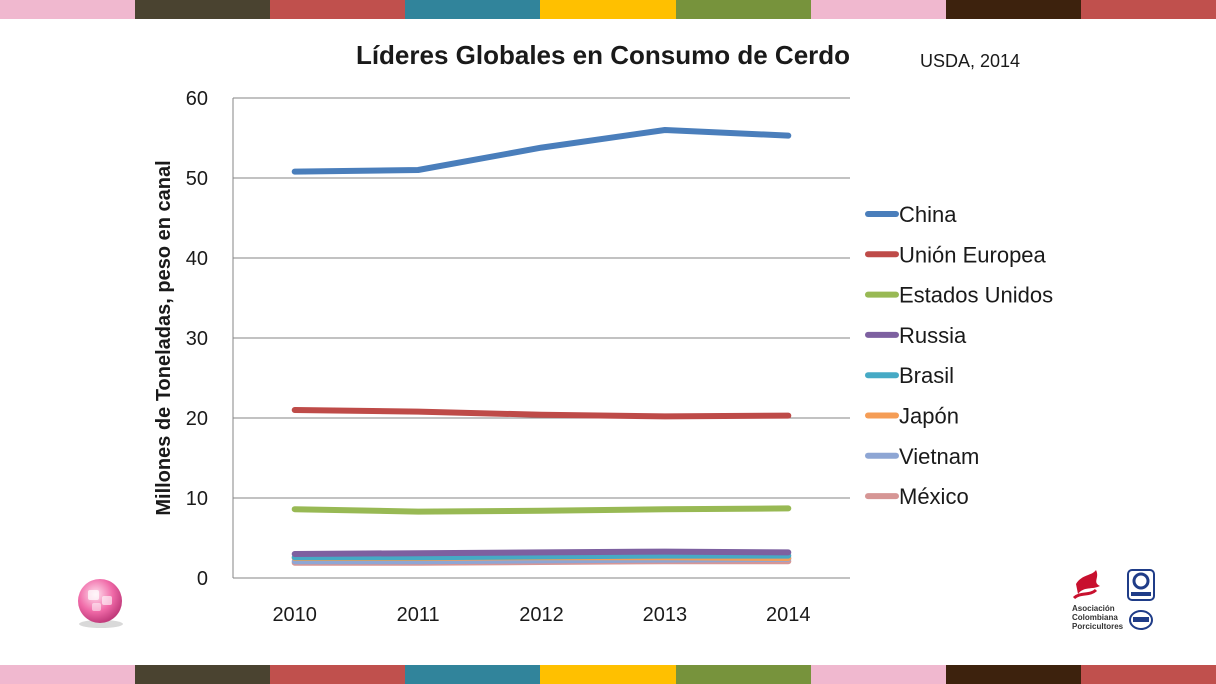 This screenshot has height=684, width=1216. I want to click on legend-label: Brasil, so click(926, 375).